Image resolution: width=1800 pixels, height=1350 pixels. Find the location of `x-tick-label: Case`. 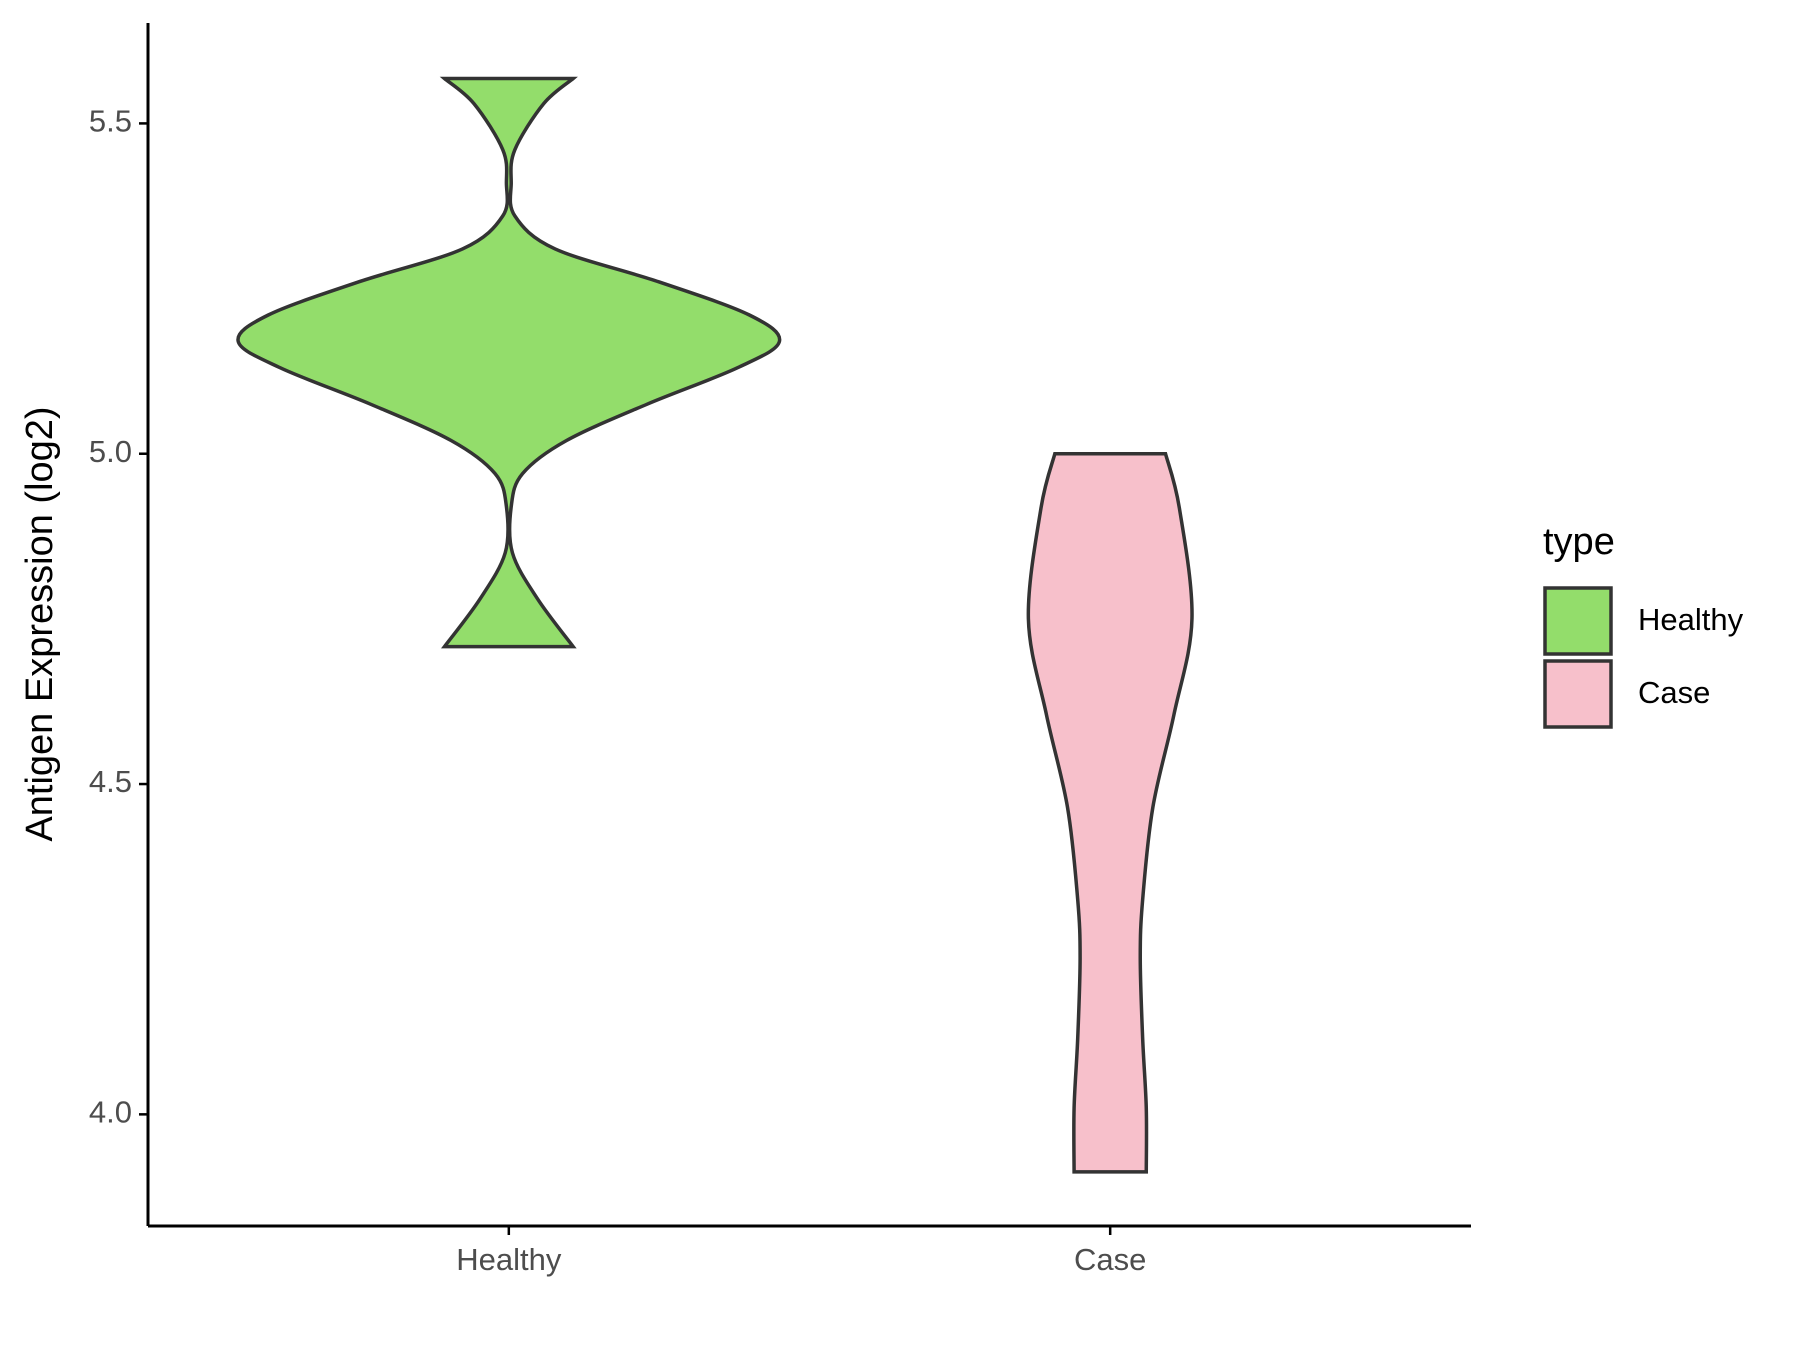

x-tick-label: Case is located at coordinates (1110, 1259).